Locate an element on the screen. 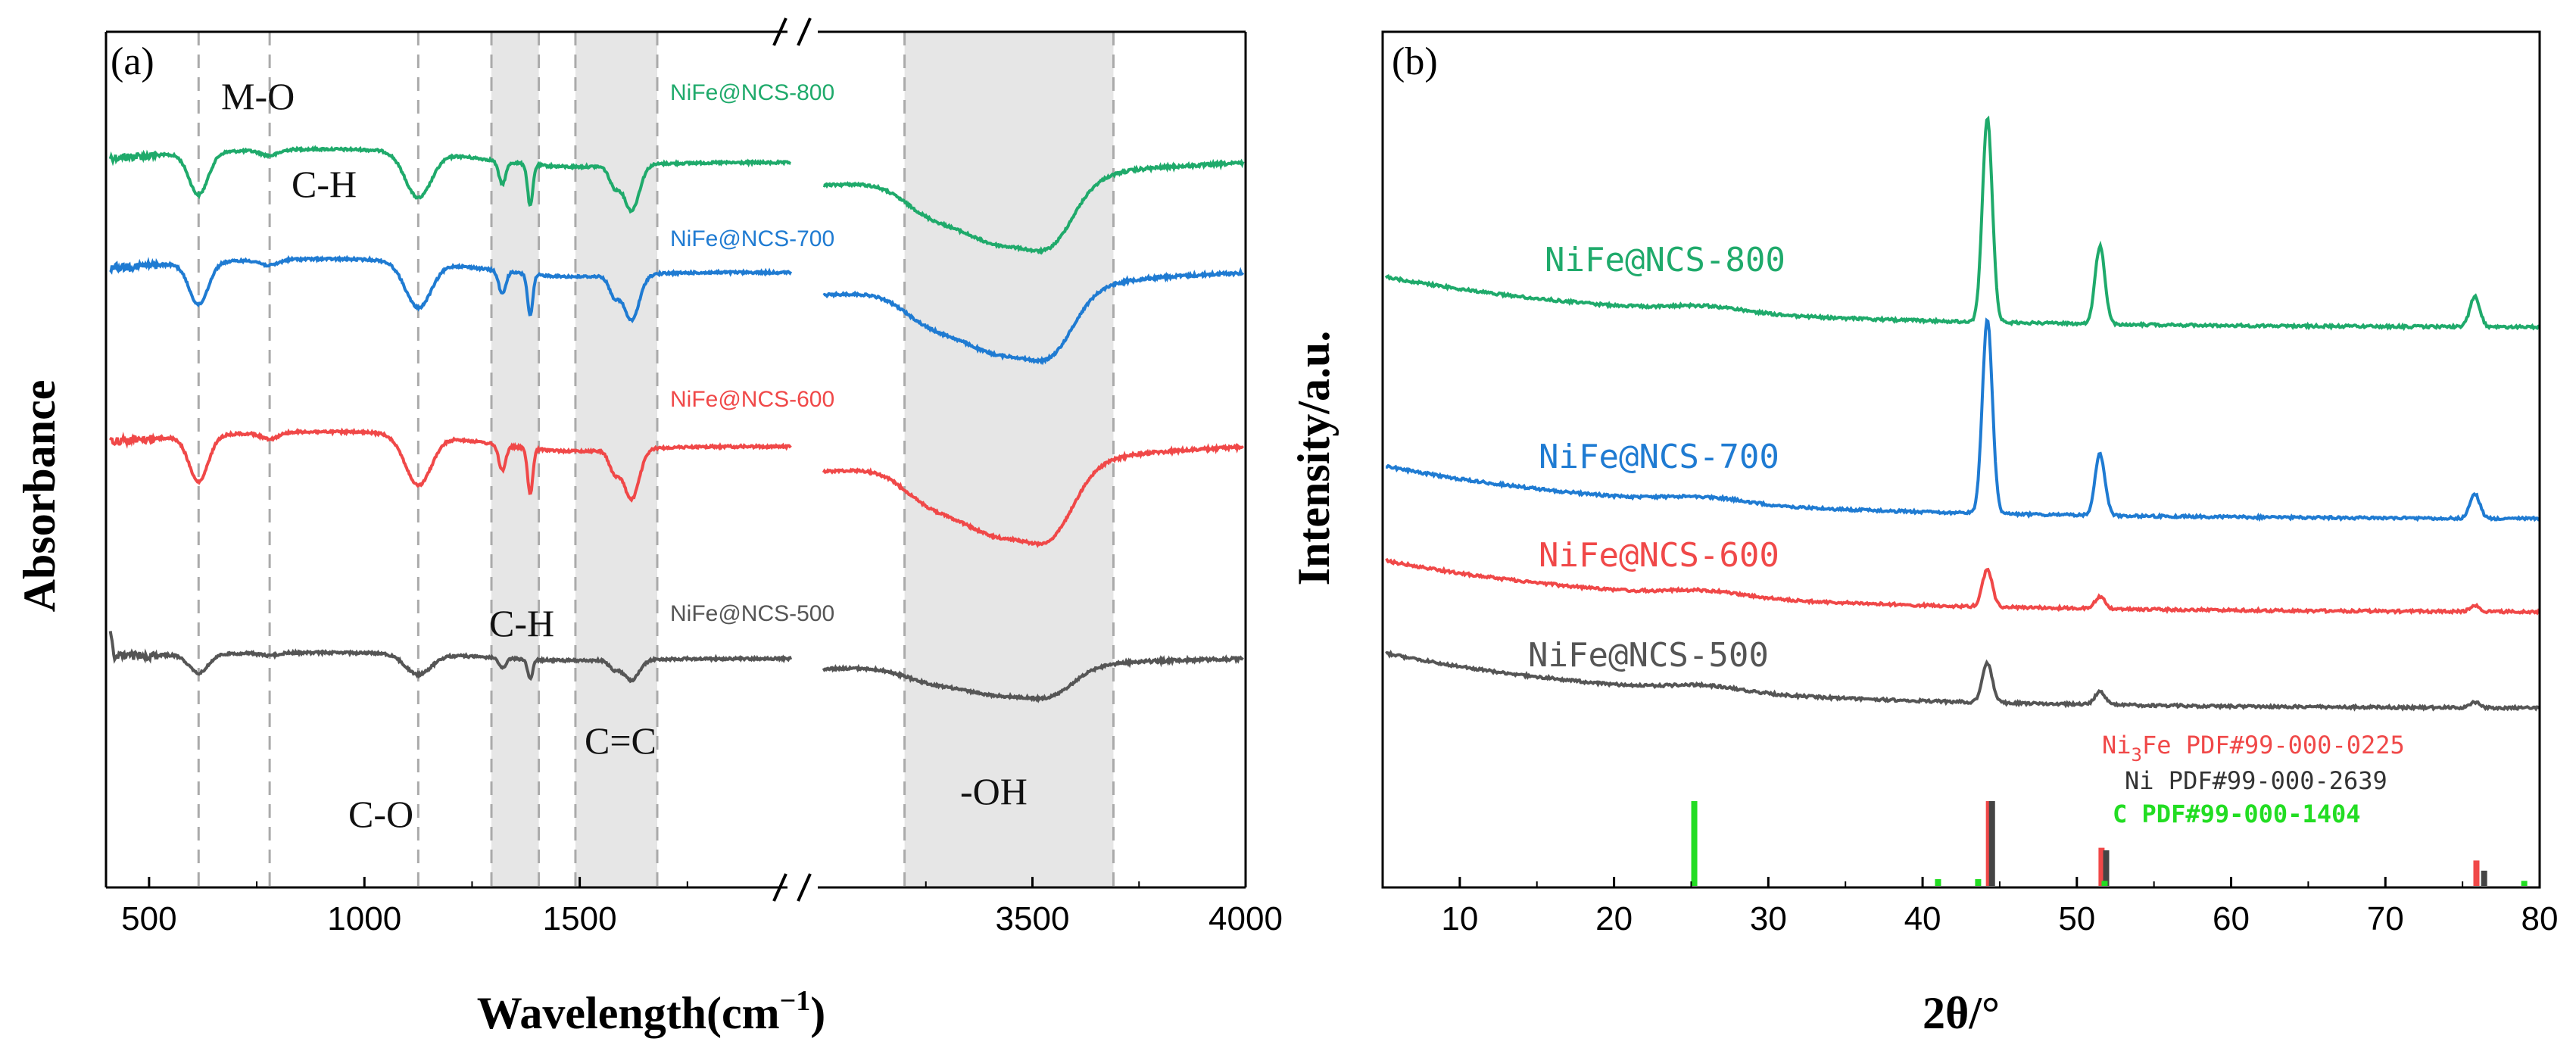 This screenshot has width=2576, height=1051. ftir-line-nife-ncs-700-seg1 is located at coordinates (1033, 316).